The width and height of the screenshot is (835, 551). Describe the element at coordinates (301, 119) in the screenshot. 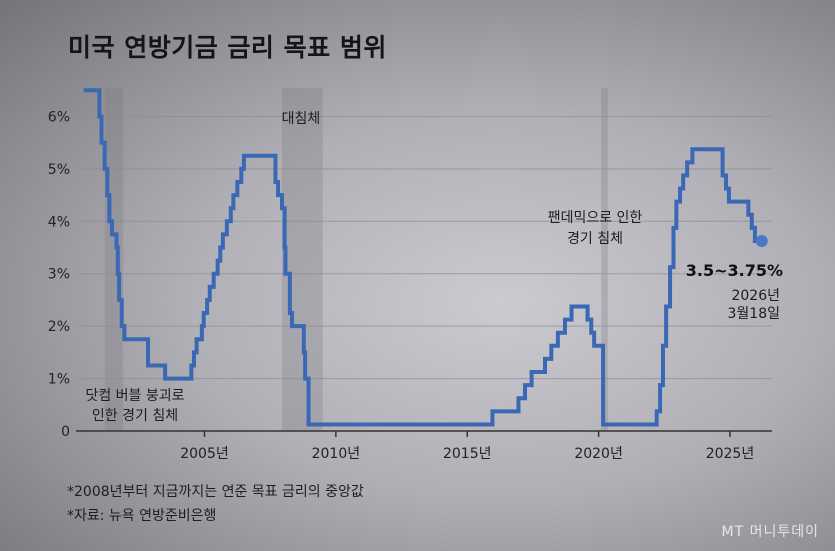

I see `annotation-great-recession: 대침체` at that location.